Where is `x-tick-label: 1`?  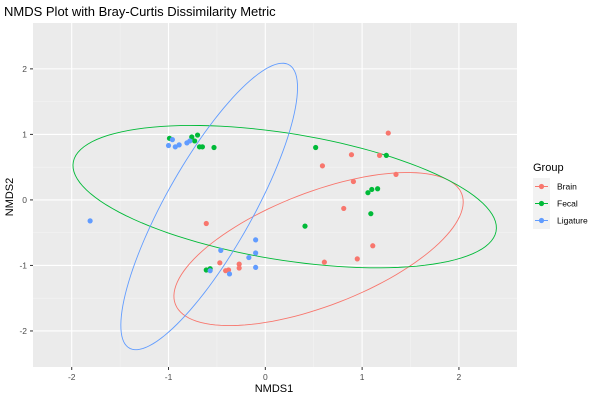 x-tick-label: 1 is located at coordinates (362, 377).